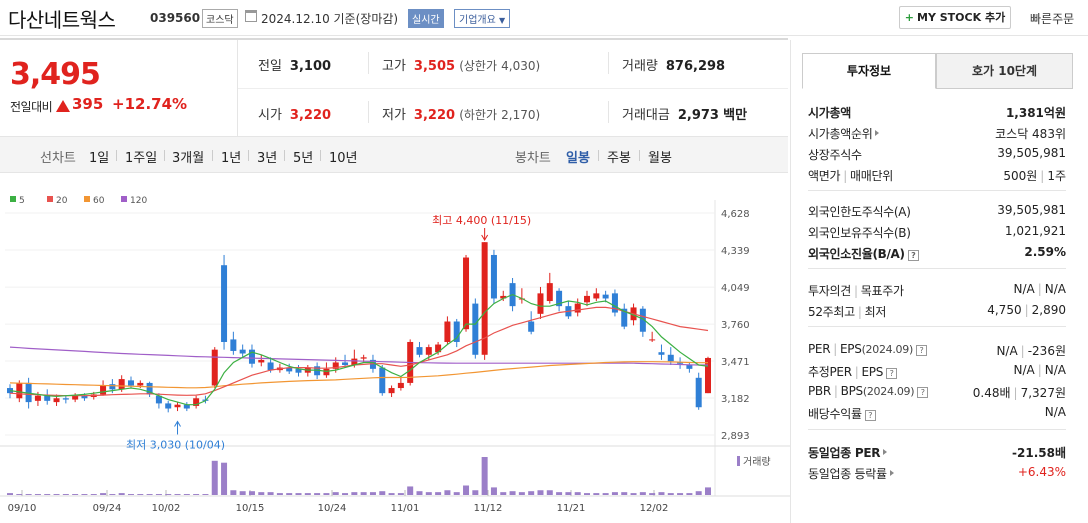 This screenshot has height=523, width=1088. I want to click on high-label: 고가, so click(394, 66).